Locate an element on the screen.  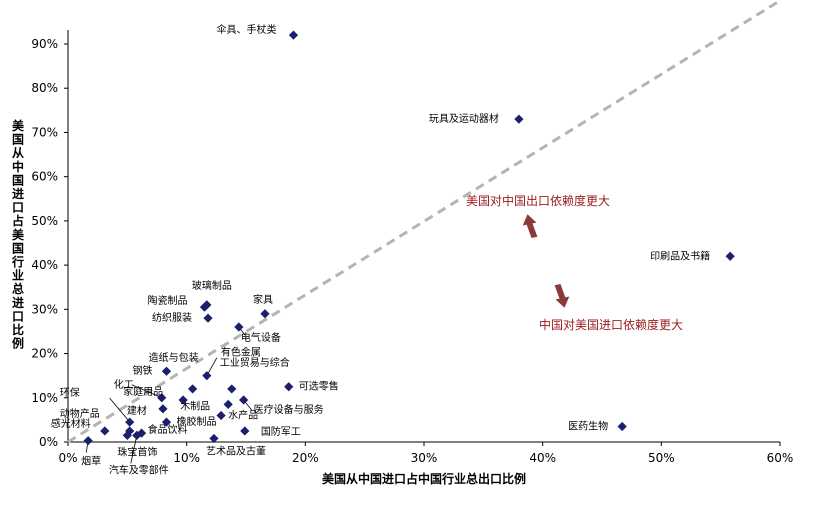
y-tick-label: 60% is located at coordinates (44, 177).